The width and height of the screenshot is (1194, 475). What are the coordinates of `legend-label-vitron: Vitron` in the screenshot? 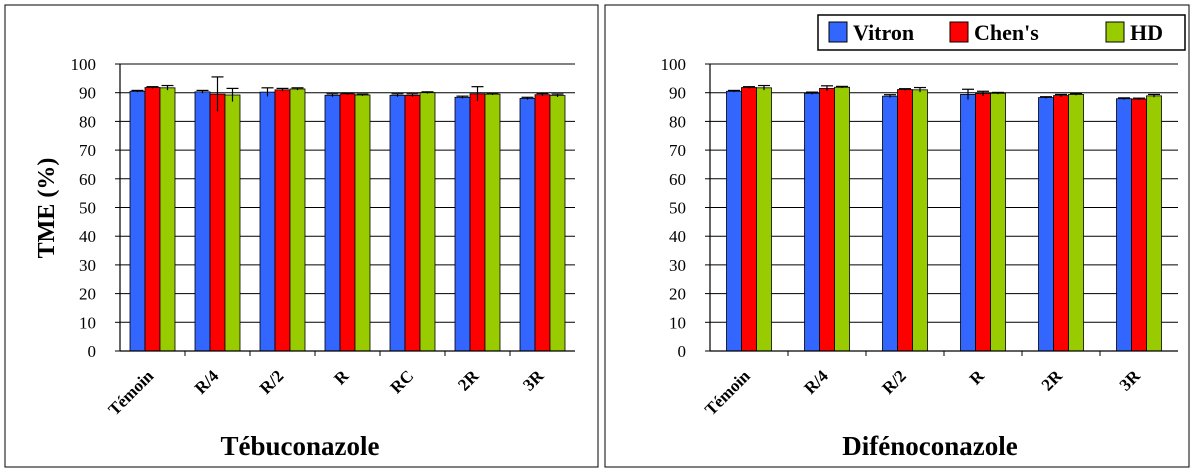 It's located at (883, 32).